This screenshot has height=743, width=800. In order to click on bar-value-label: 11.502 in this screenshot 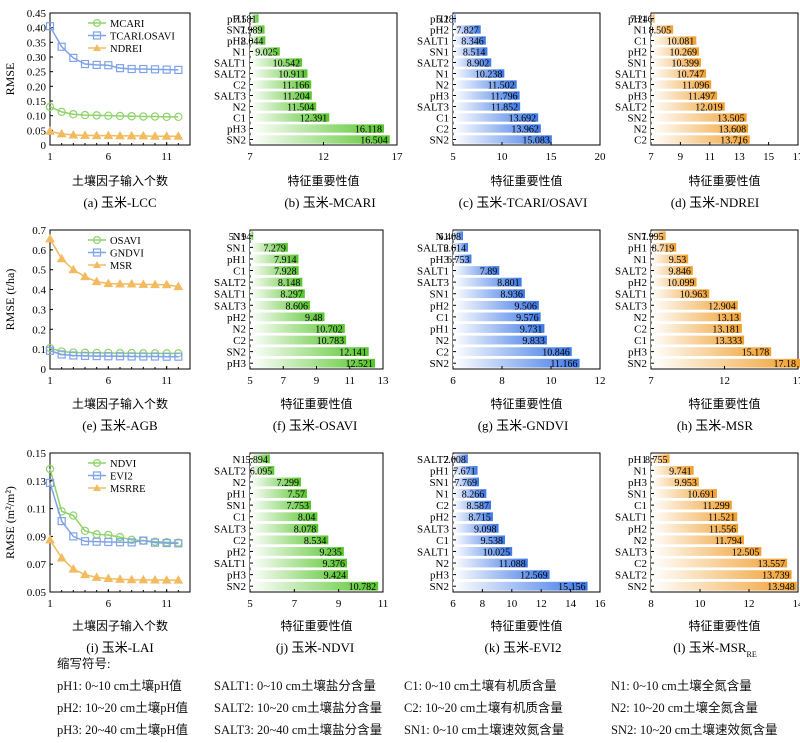, I will do `click(501, 86)`.